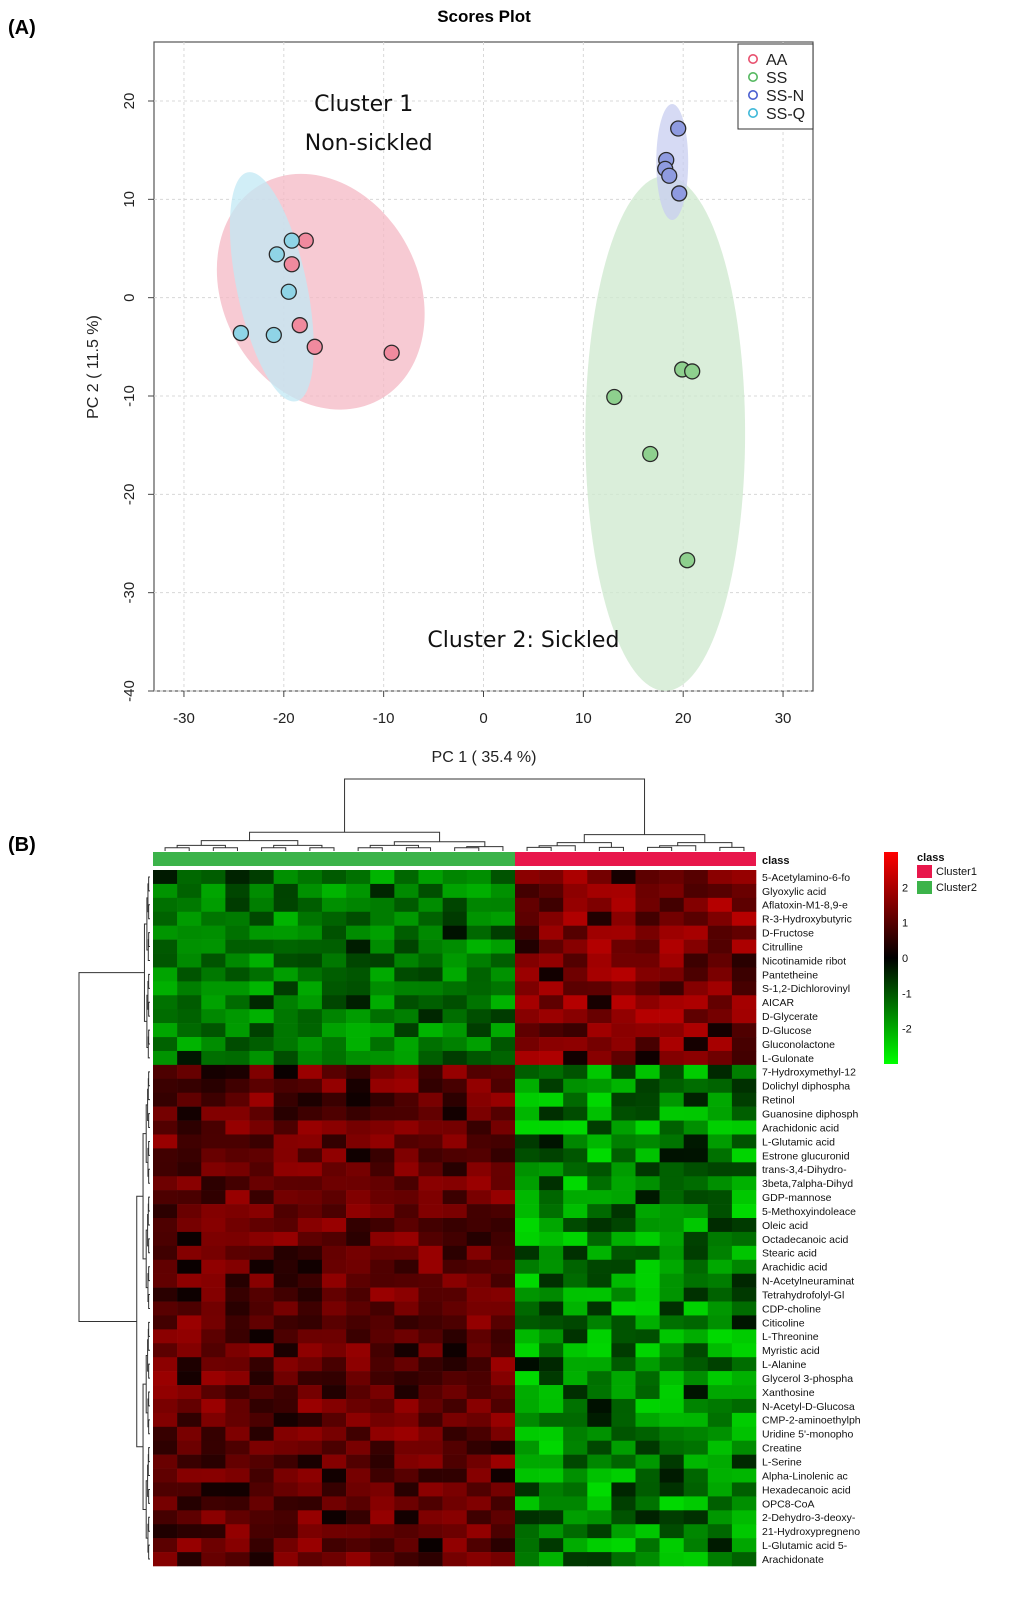 The height and width of the screenshot is (1608, 1010). I want to click on row-label: Arachidic acid, so click(795, 1268).